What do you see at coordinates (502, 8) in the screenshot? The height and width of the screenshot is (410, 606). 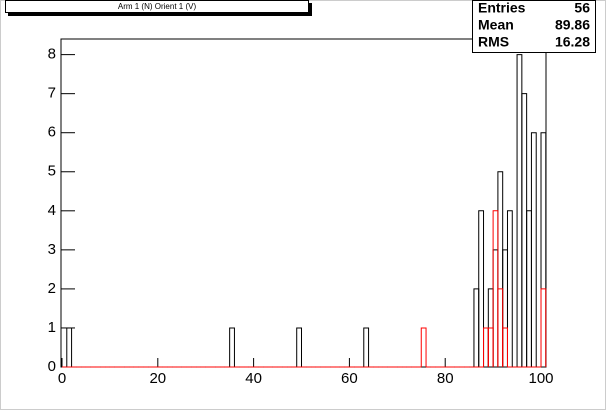 I see `stat-label: Entries` at bounding box center [502, 8].